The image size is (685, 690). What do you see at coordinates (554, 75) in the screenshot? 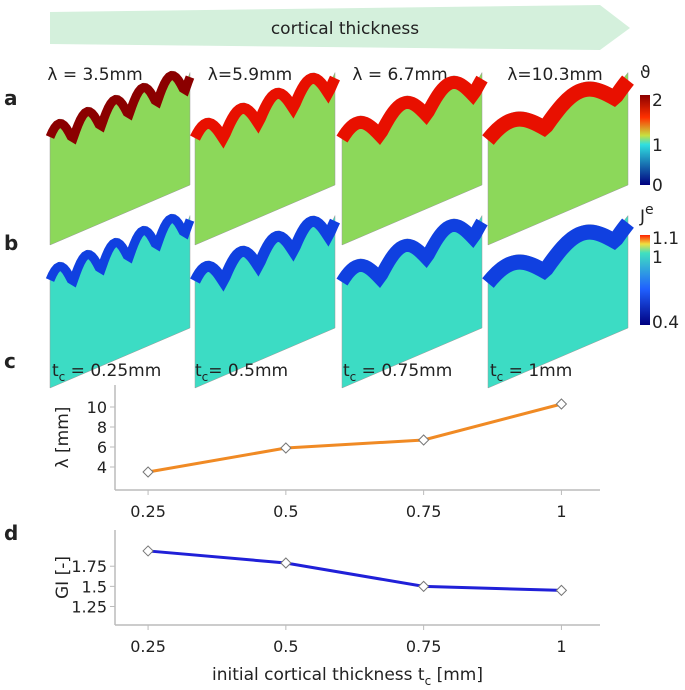
I see `wavelength-label: λ=10.3mm` at bounding box center [554, 75].